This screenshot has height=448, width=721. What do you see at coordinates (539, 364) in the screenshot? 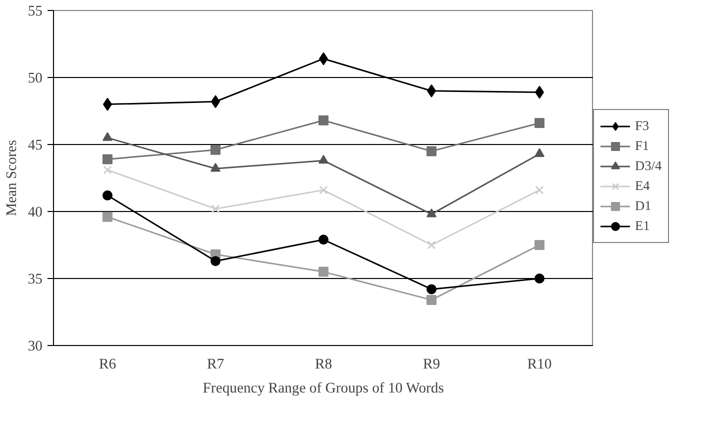
I see `x-tick-label: R10` at bounding box center [539, 364].